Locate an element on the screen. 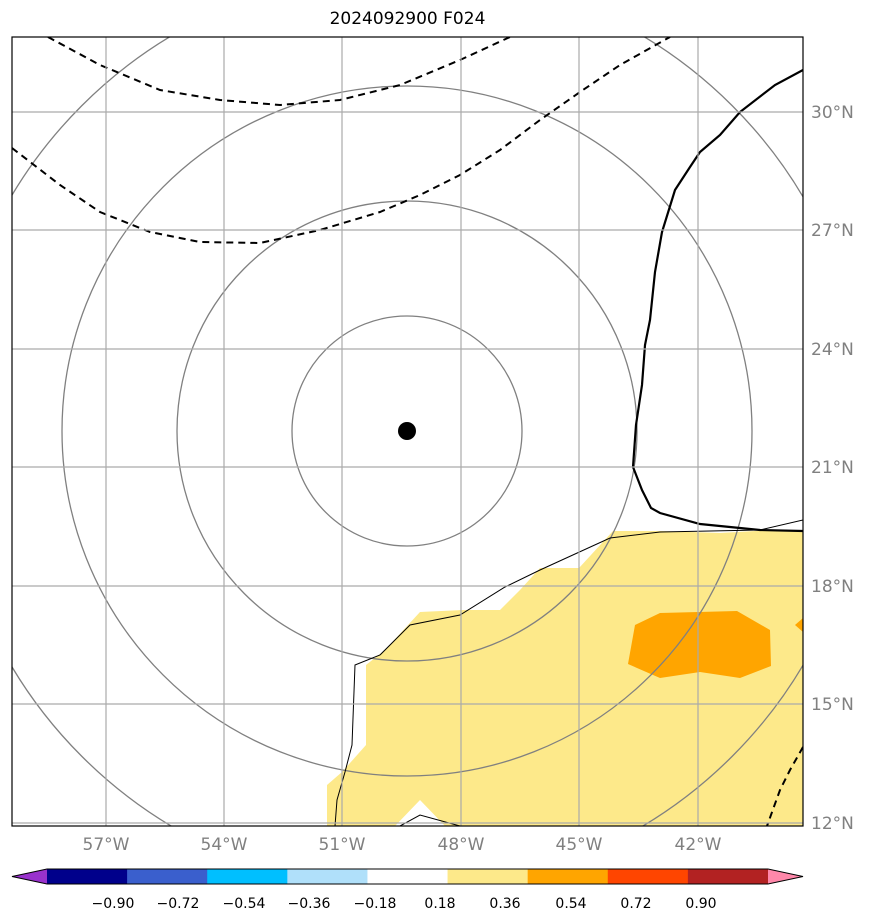  colorbar-tick-label: −0.72 is located at coordinates (178, 904).